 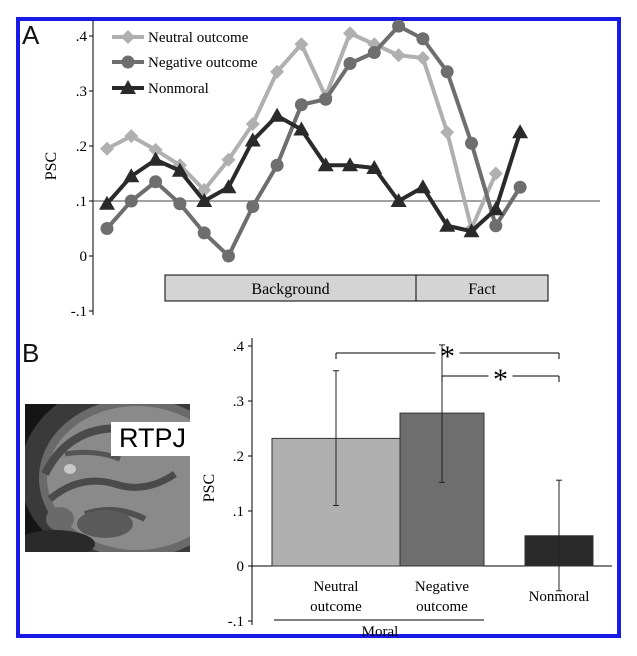 I want to click on y-tick-label-a: .3, so click(x=81, y=92).